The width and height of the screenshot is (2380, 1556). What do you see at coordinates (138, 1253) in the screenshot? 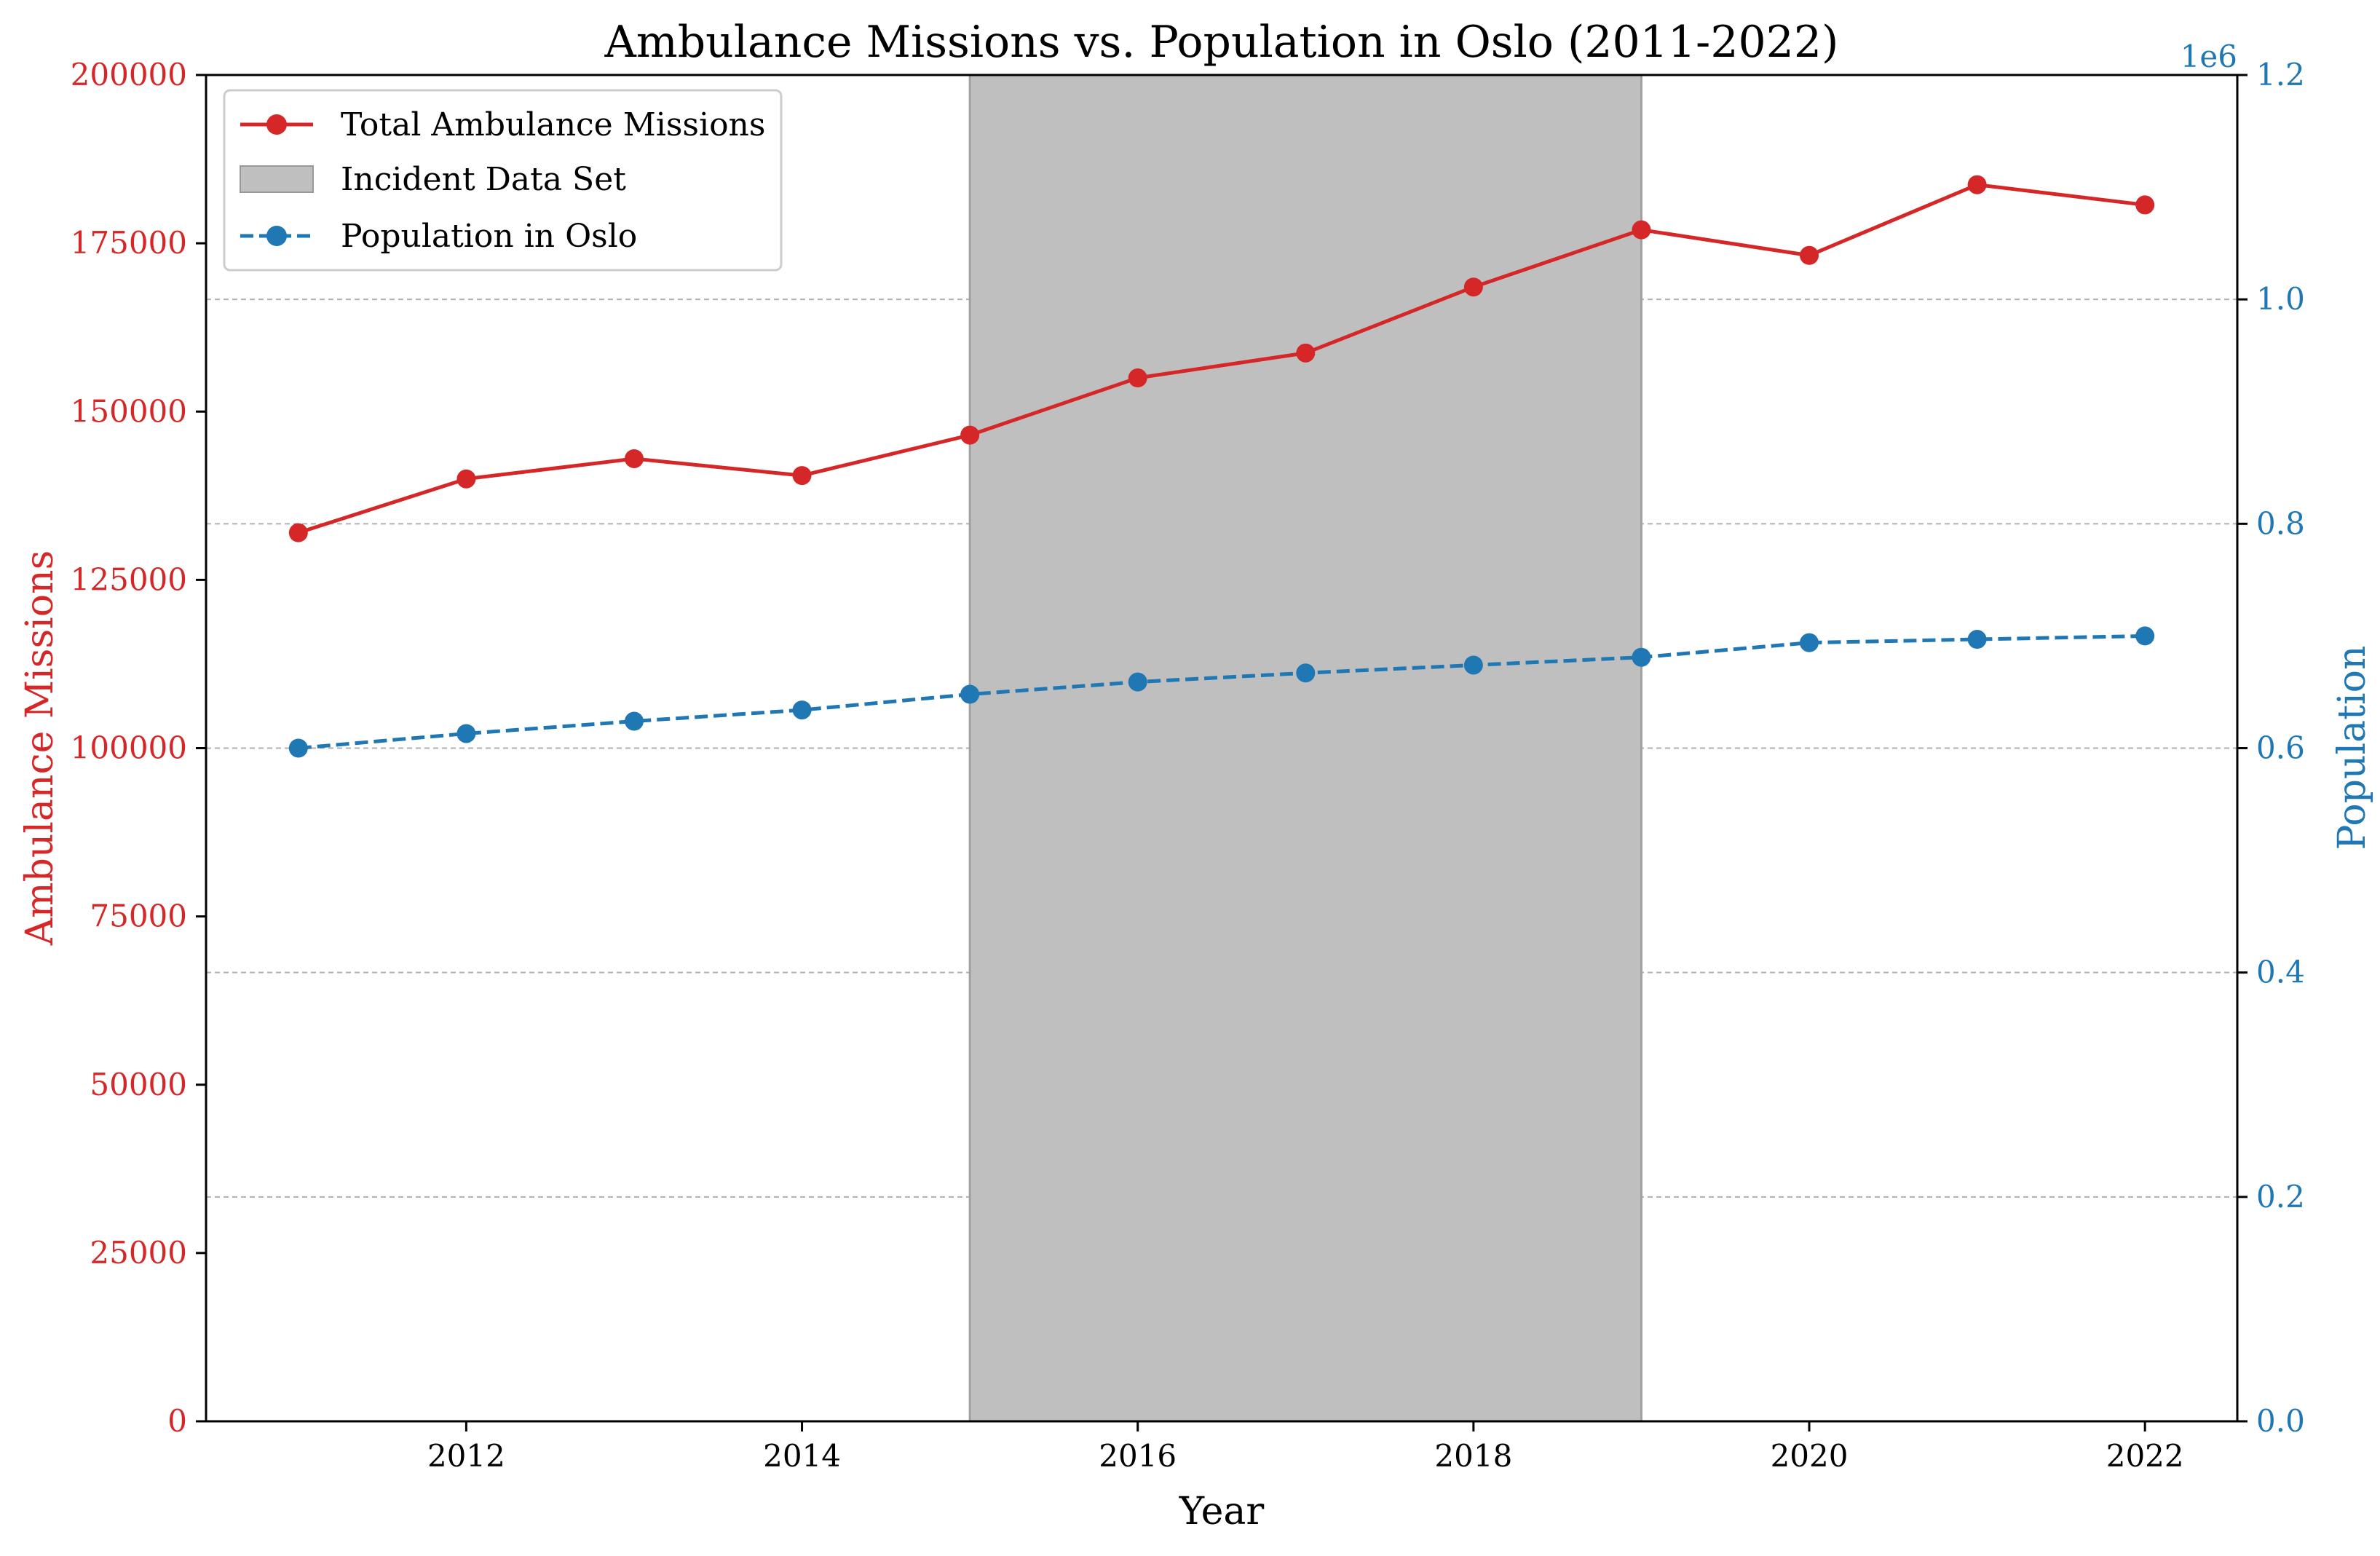
I see `y-left-tick-label: 25000` at bounding box center [138, 1253].